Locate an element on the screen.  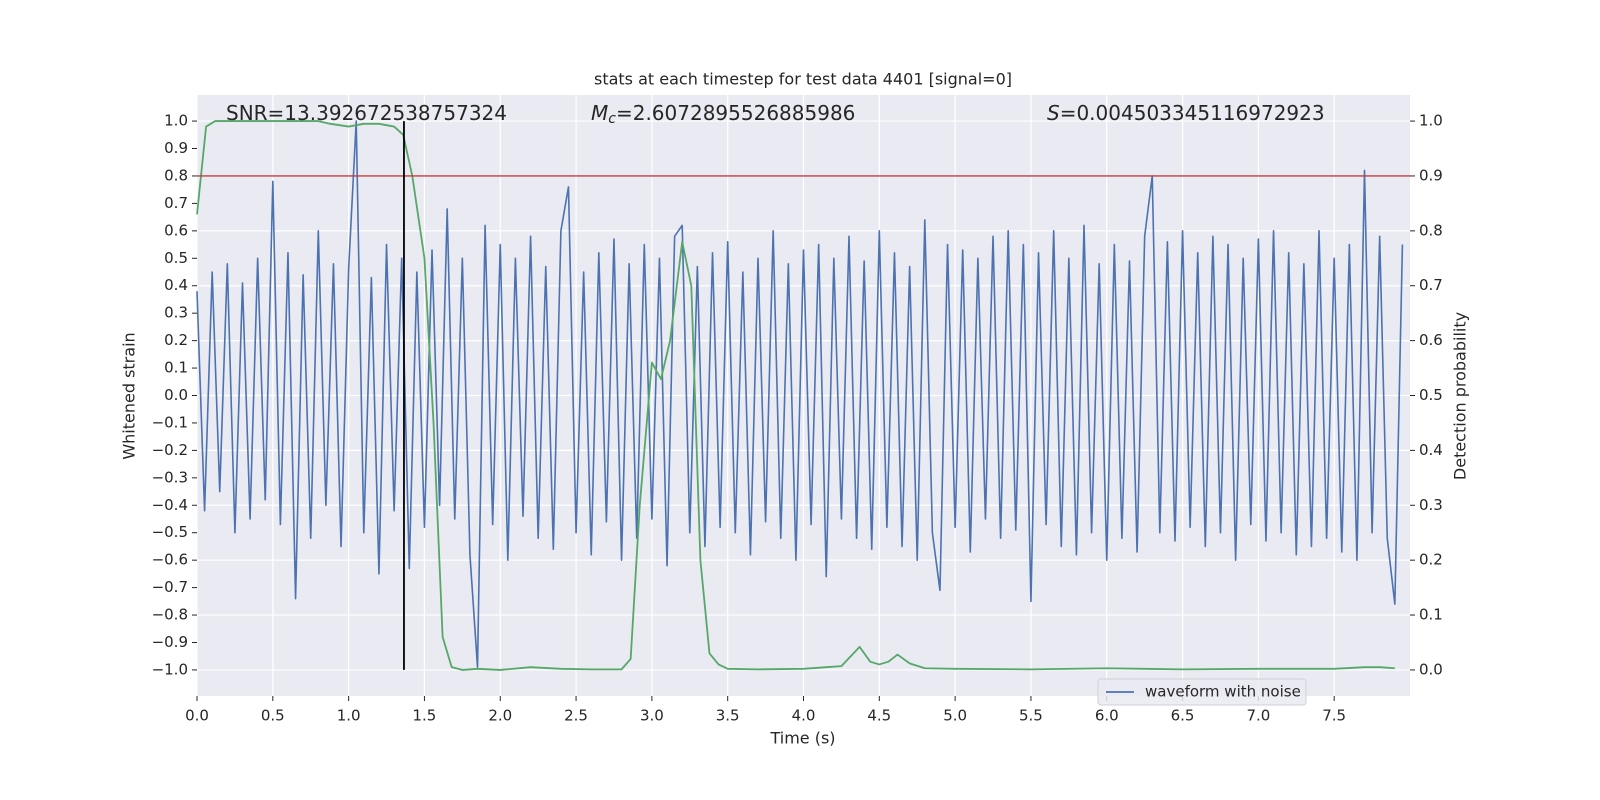
y2-tick-label: 0.9 is located at coordinates (1431, 175).